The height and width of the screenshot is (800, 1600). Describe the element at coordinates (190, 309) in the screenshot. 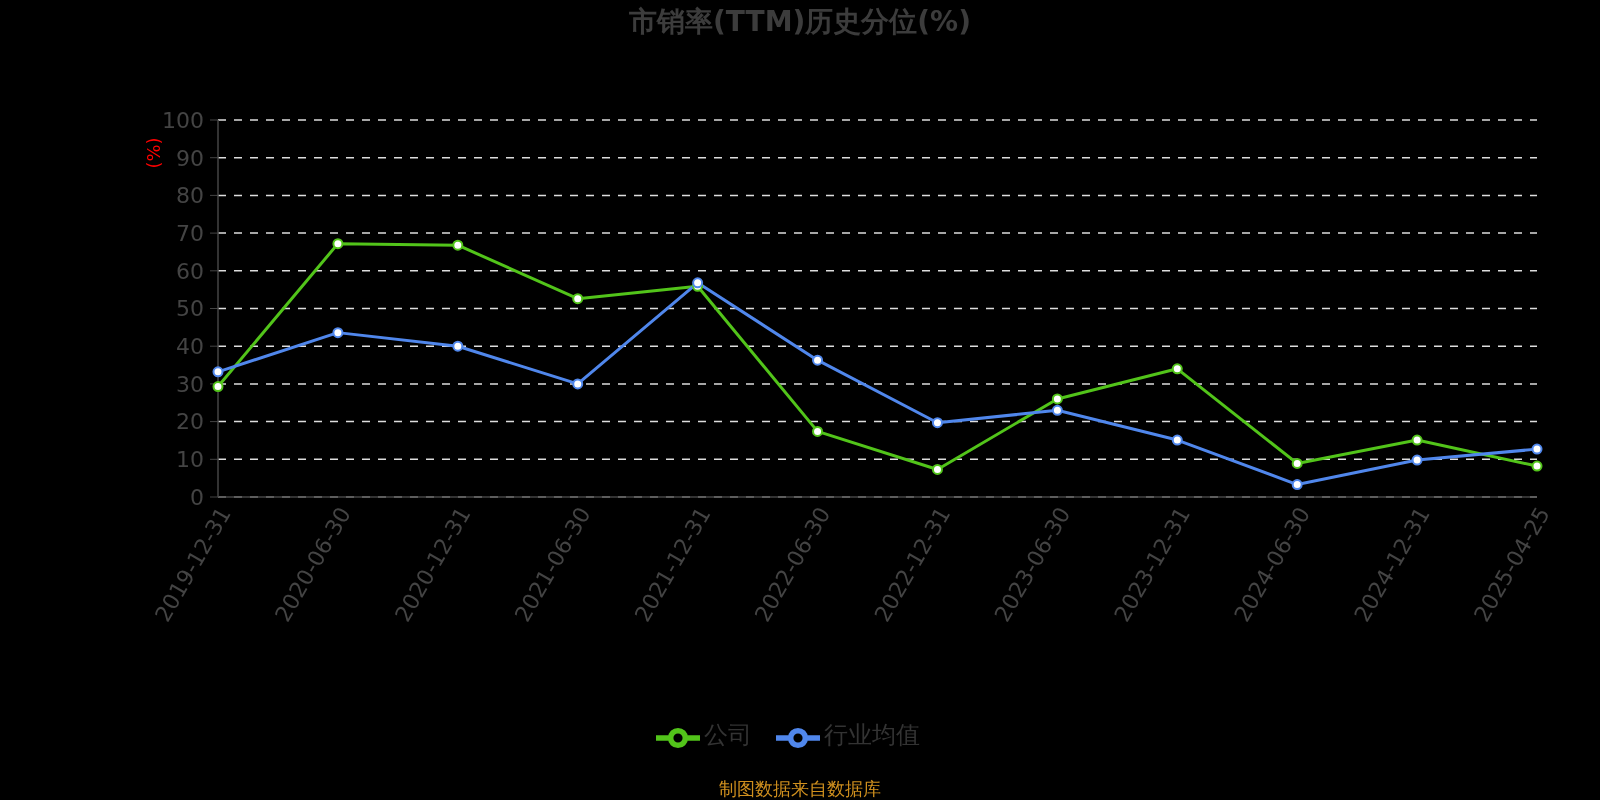

I see `y-tick-label: 50` at that location.